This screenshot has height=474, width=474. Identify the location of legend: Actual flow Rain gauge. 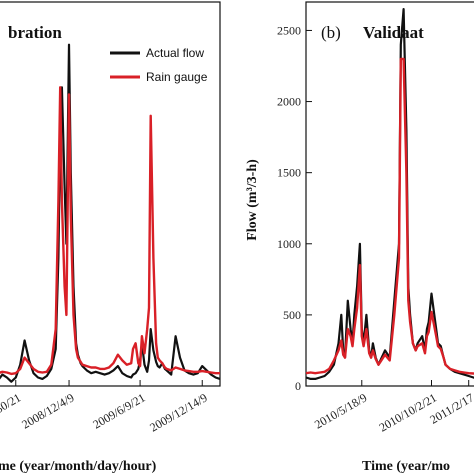
(159, 65).